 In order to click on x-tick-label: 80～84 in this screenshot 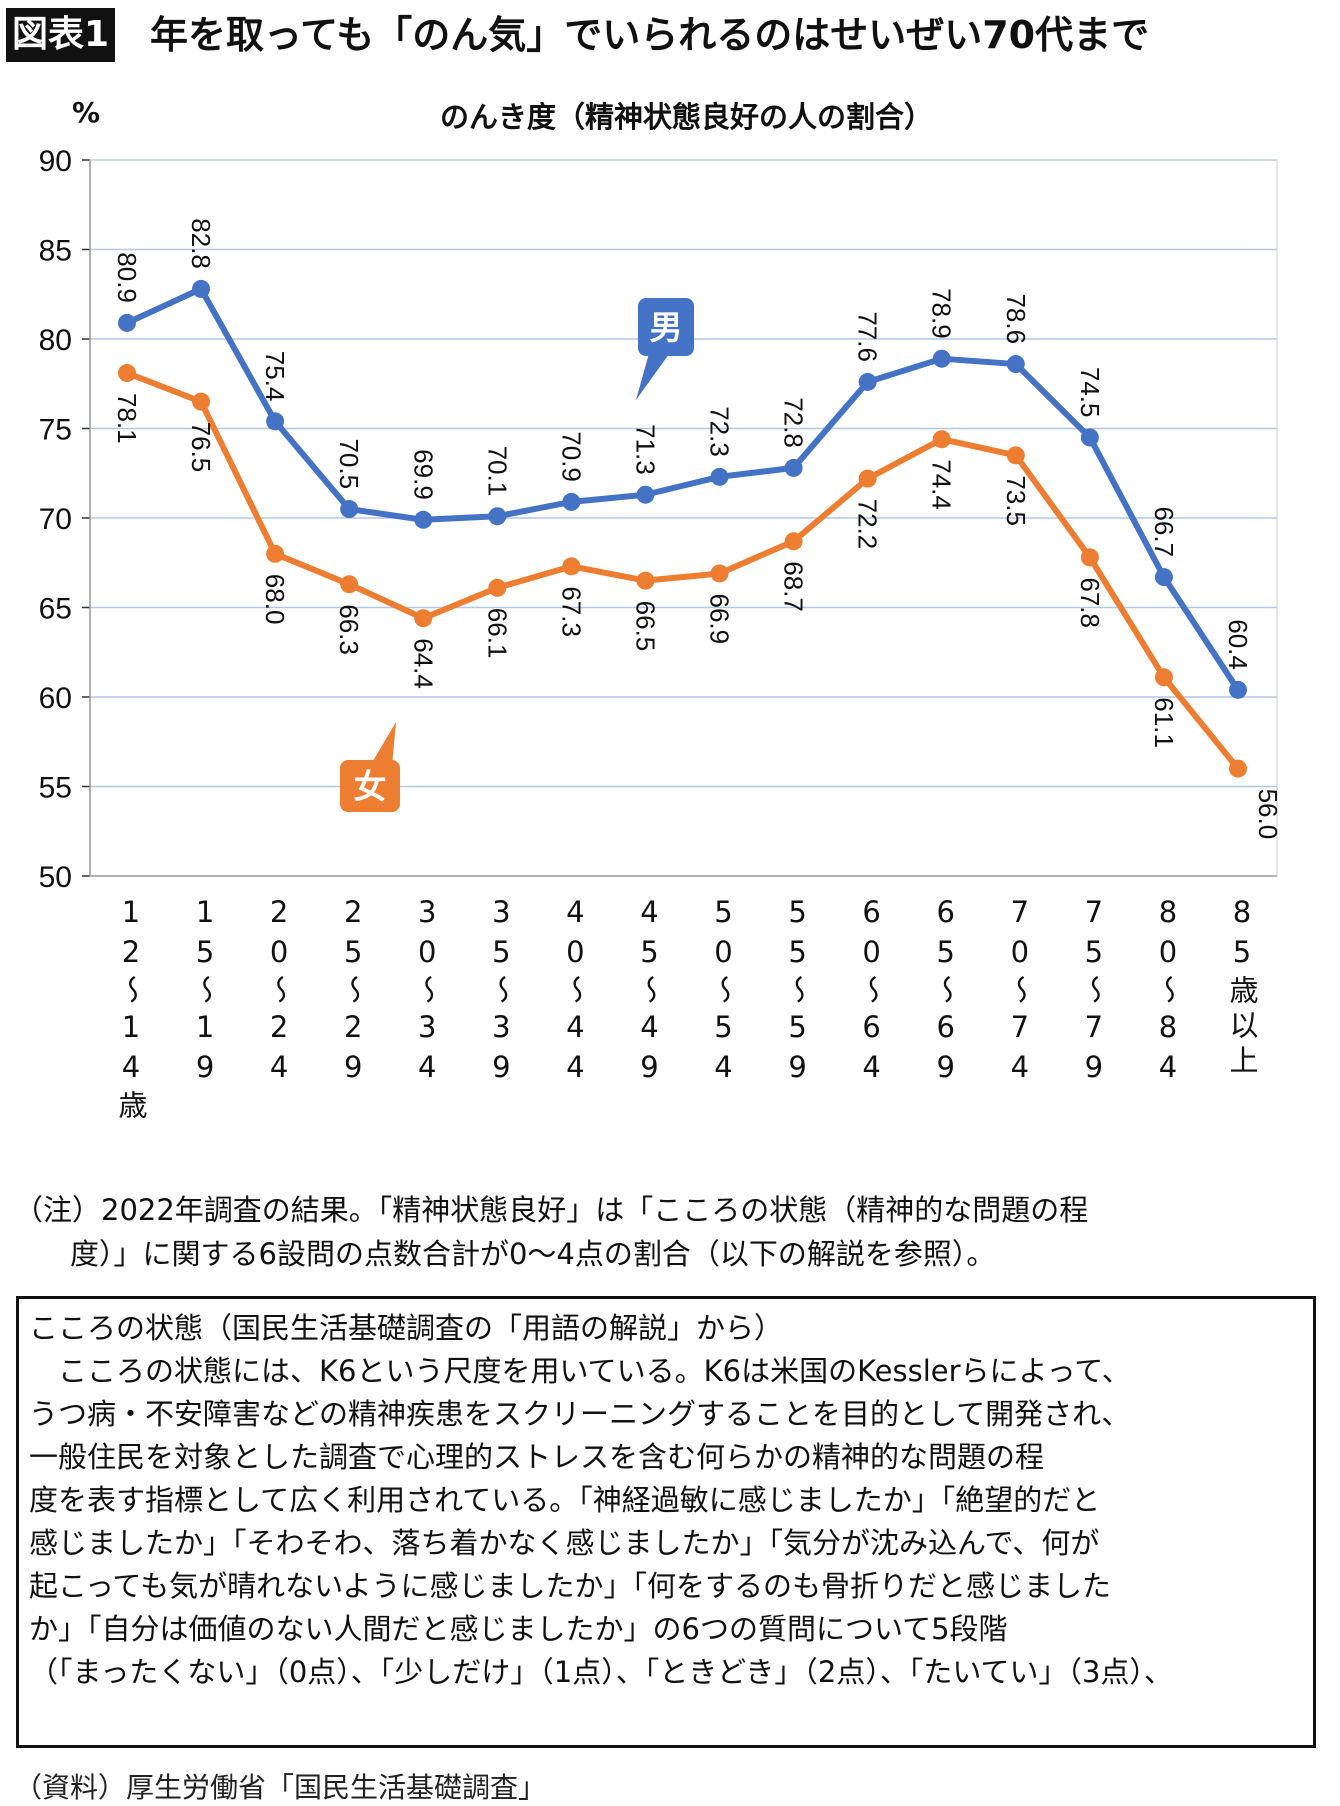, I will do `click(1167, 992)`.